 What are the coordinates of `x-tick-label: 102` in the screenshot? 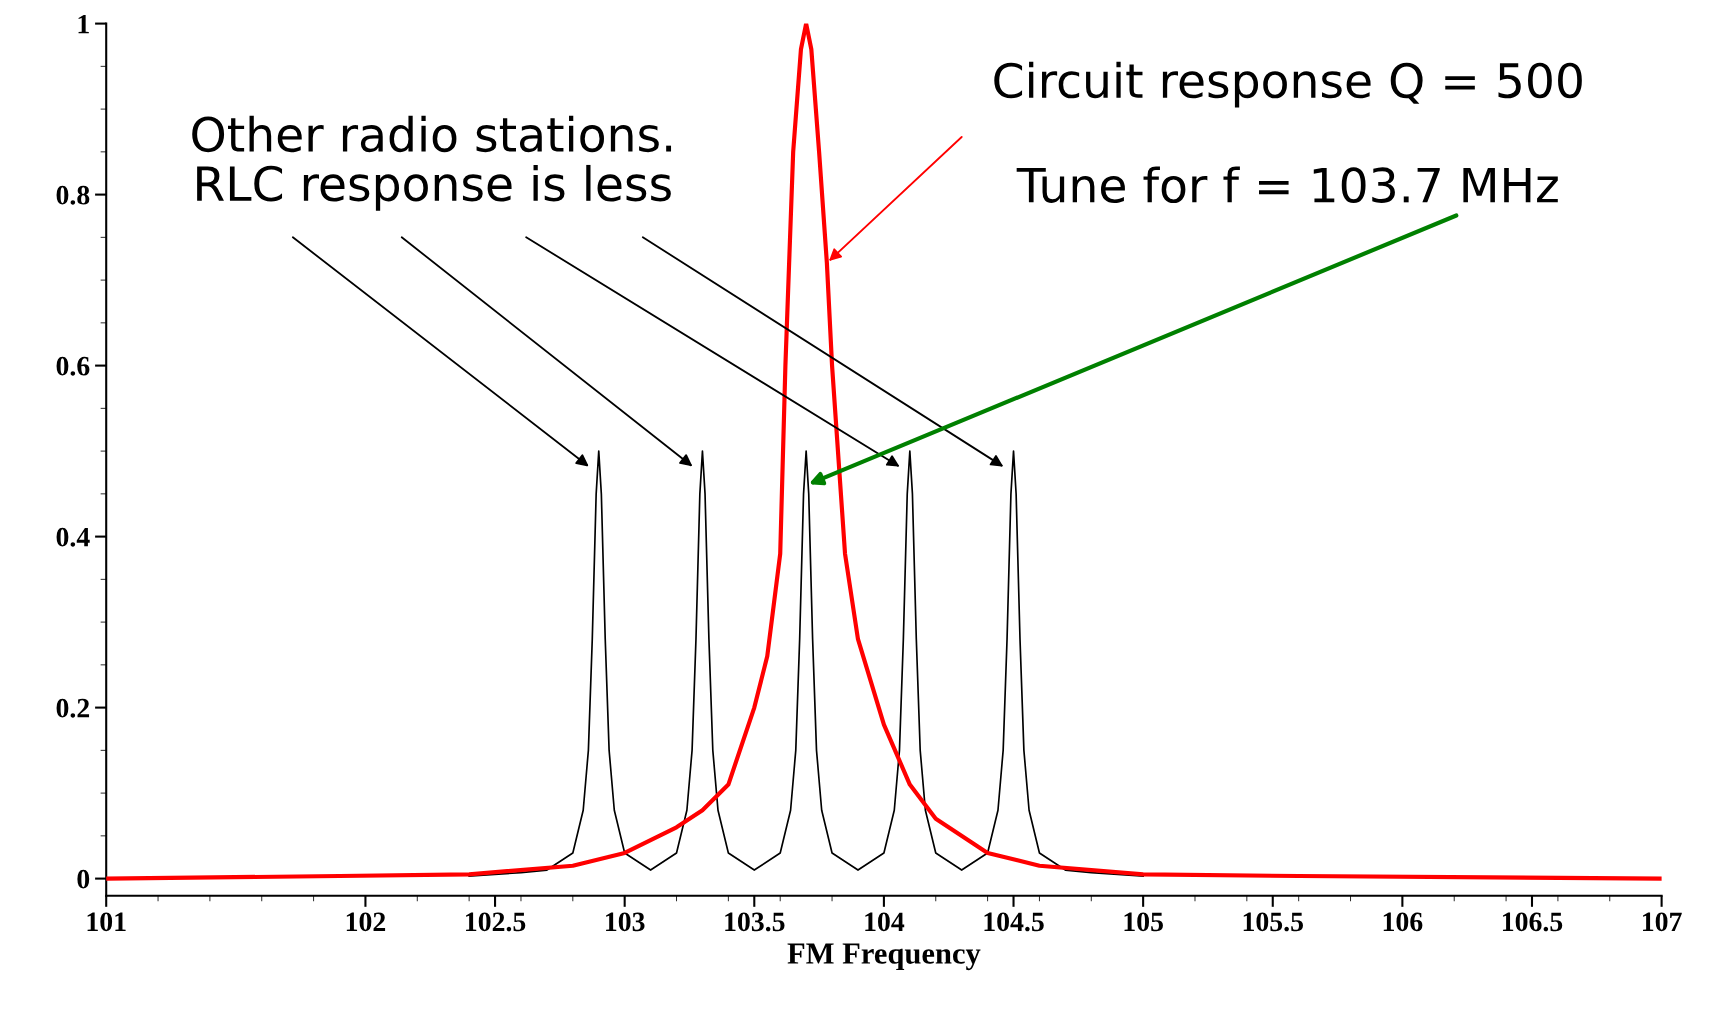 It's located at (366, 922).